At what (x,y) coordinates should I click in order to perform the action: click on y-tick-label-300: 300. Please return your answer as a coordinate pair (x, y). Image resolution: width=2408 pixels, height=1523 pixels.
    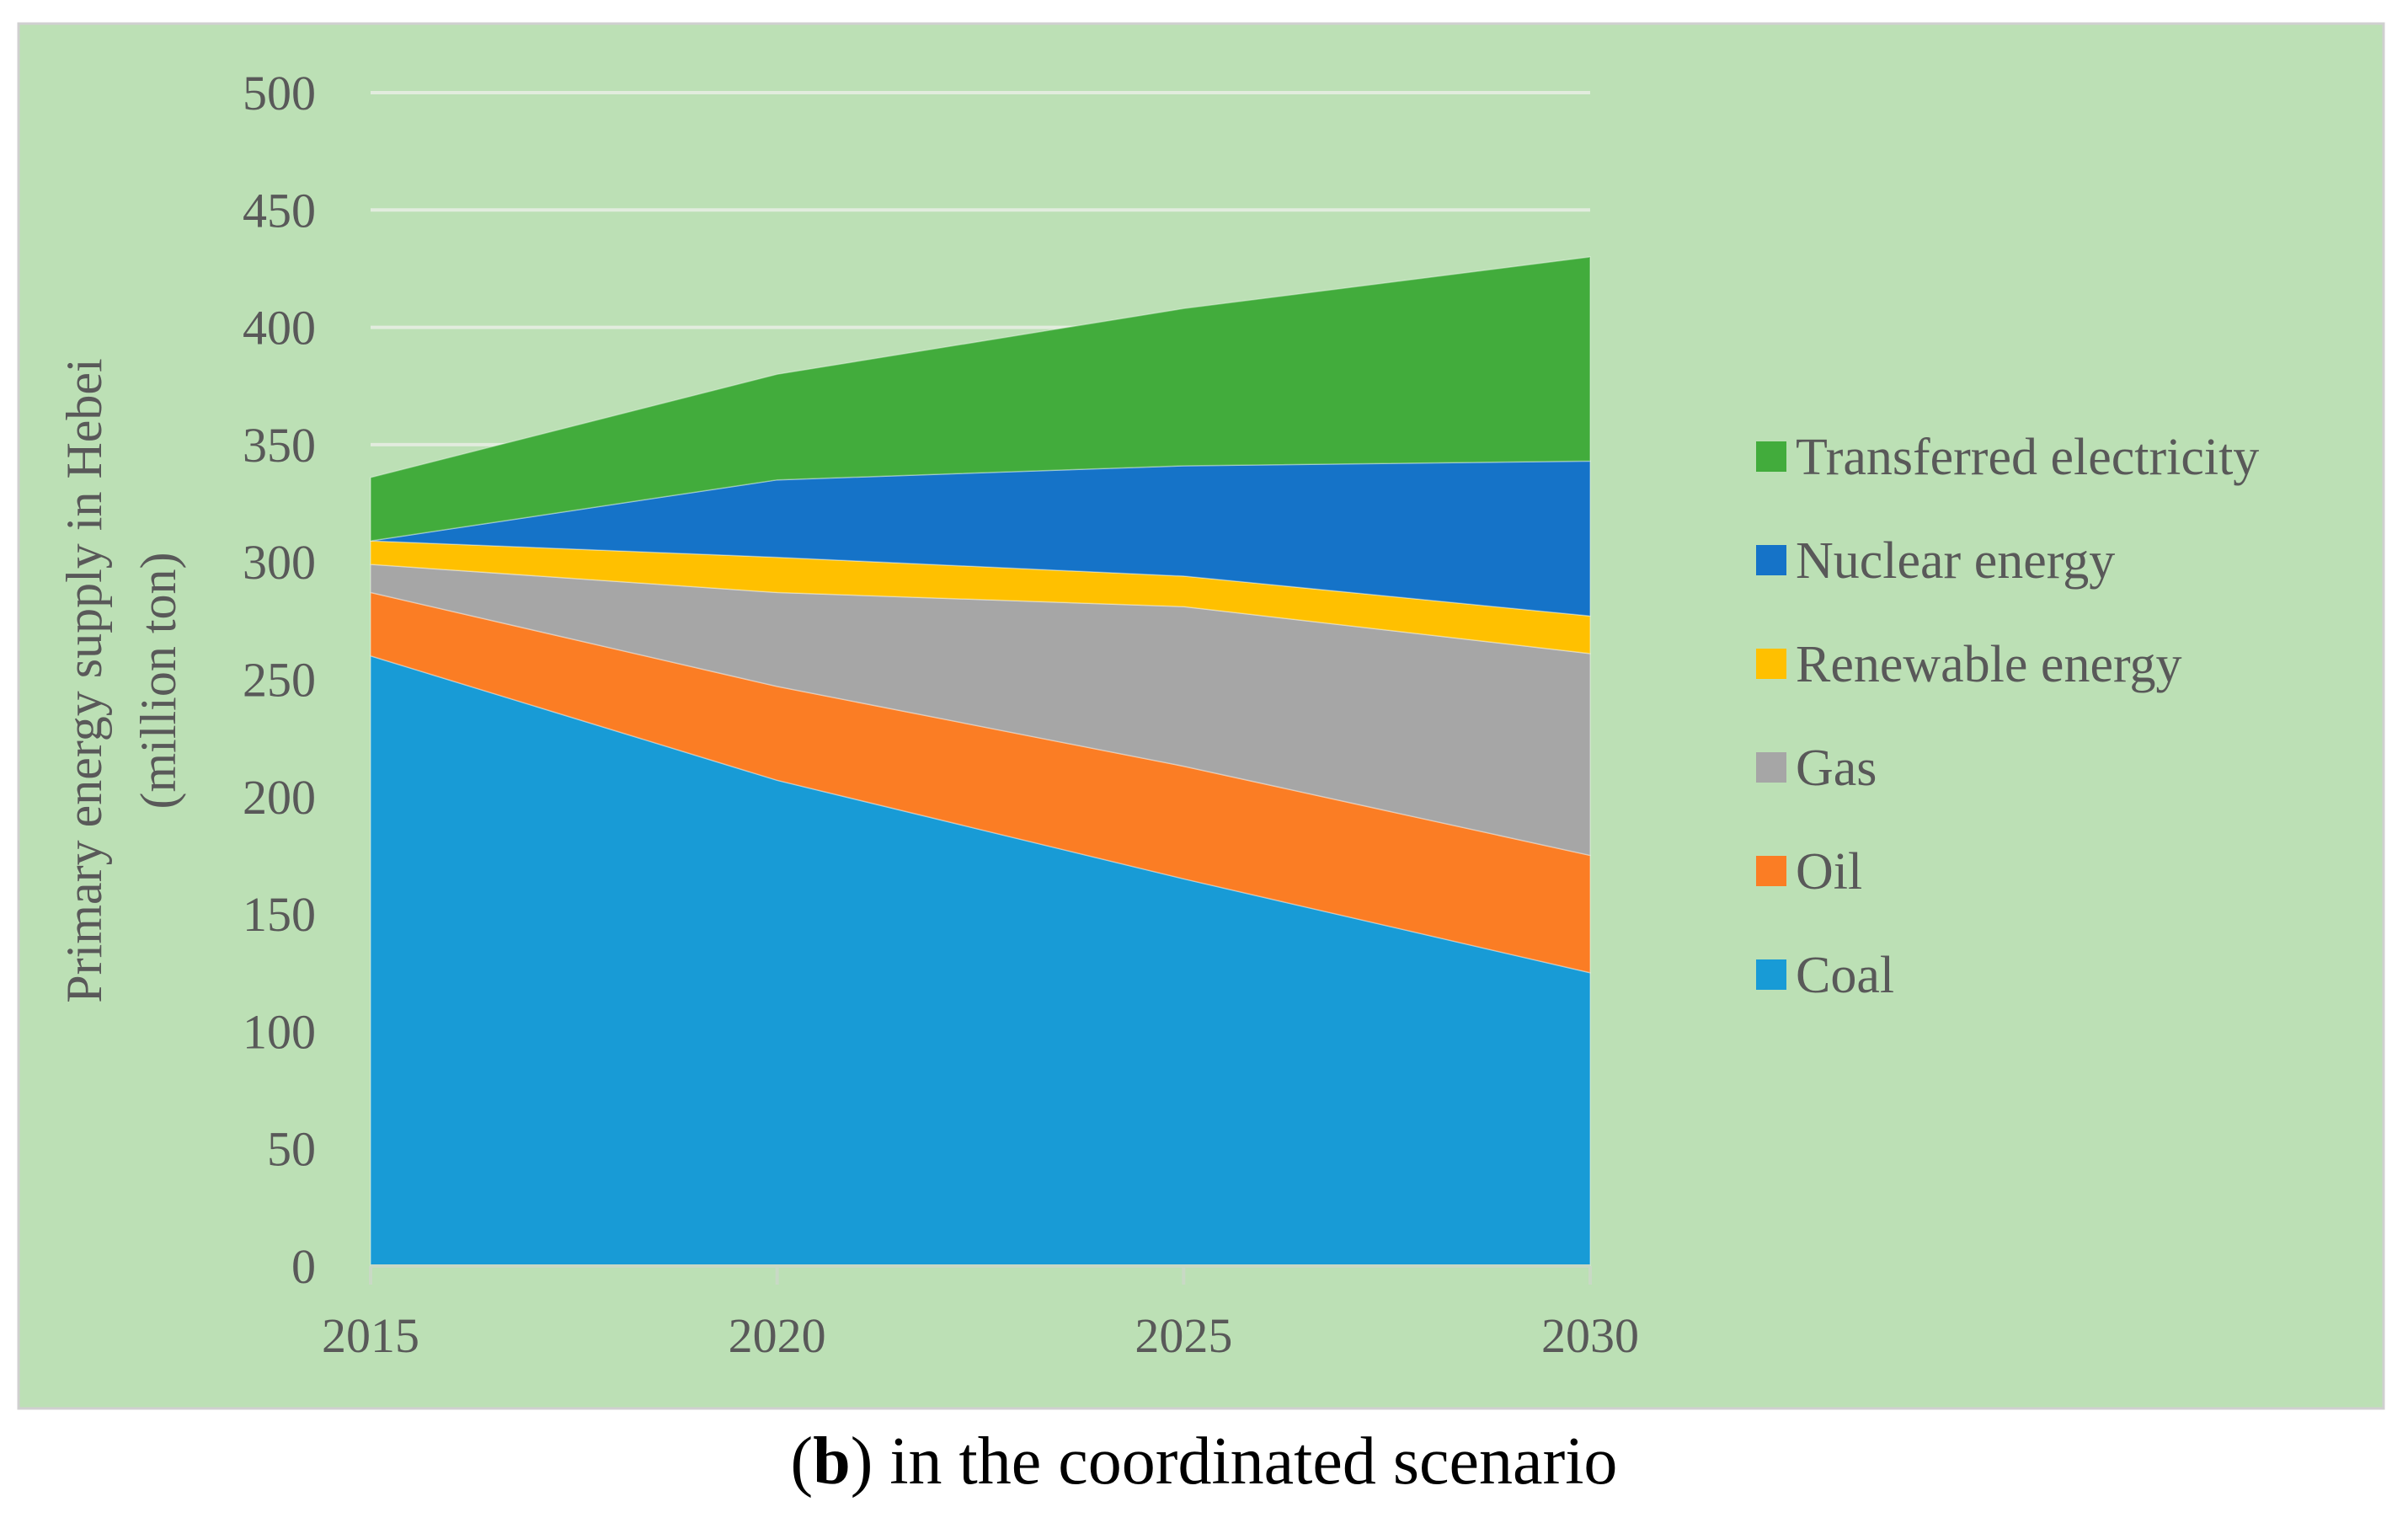
    Looking at the image, I should click on (279, 562).